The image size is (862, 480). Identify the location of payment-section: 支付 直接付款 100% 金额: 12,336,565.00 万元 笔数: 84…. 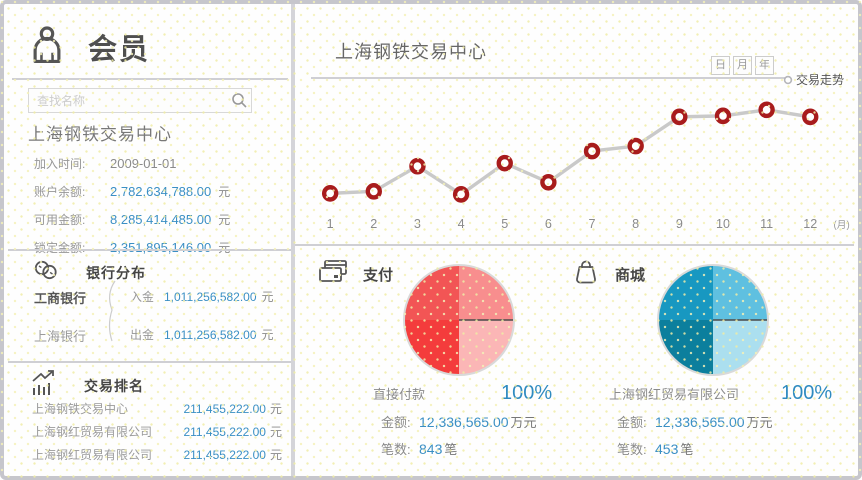
(448, 362).